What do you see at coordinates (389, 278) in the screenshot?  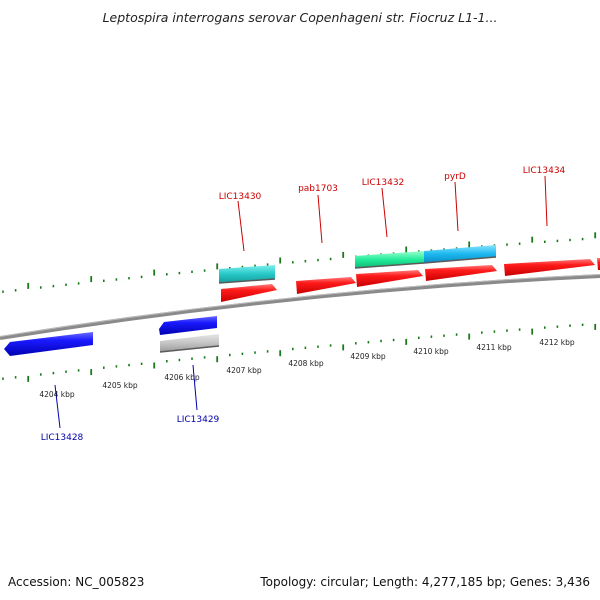 I see `gene-arrow-lic13432` at bounding box center [389, 278].